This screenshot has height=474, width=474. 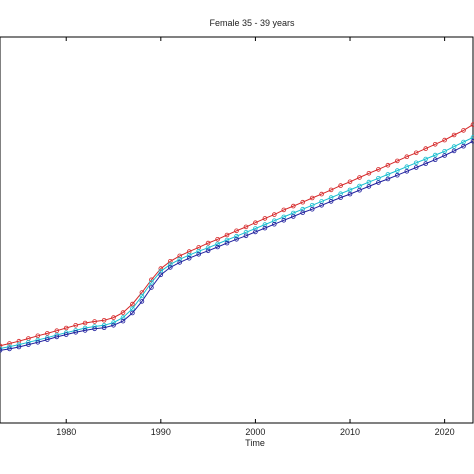 I want to click on x-axis-label: Time, so click(x=255, y=443).